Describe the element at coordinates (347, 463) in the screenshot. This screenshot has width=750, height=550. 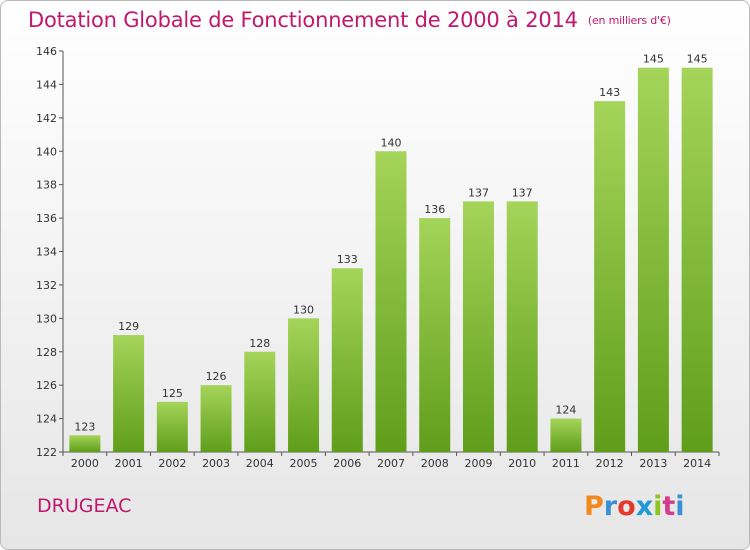
I see `x-tick-label: 2006` at that location.